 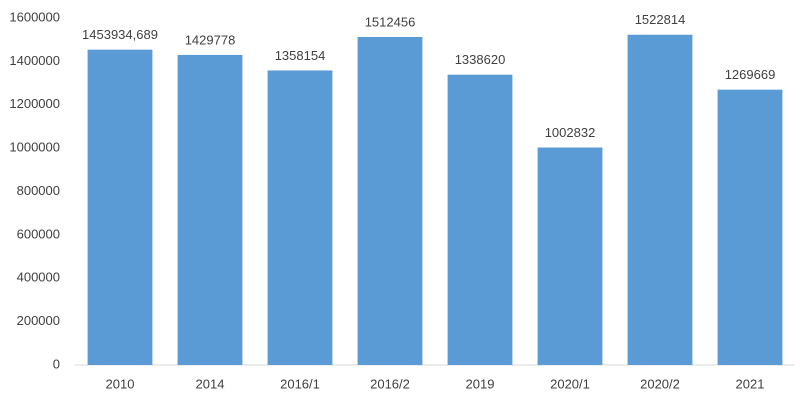 I want to click on x-tick-label: 2010, so click(x=120, y=383).